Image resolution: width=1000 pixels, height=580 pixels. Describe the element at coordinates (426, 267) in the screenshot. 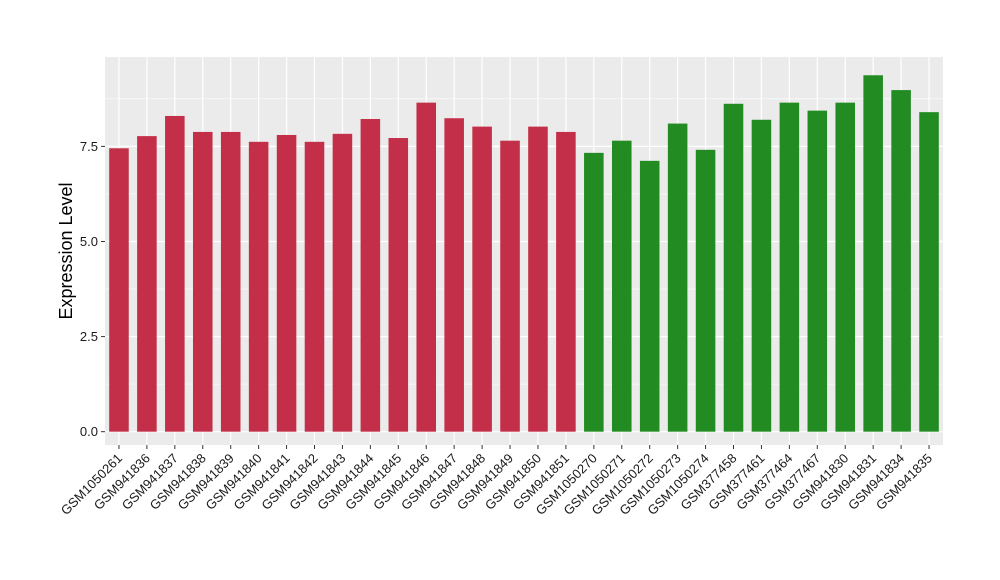

I see `bar-GSM941846` at that location.